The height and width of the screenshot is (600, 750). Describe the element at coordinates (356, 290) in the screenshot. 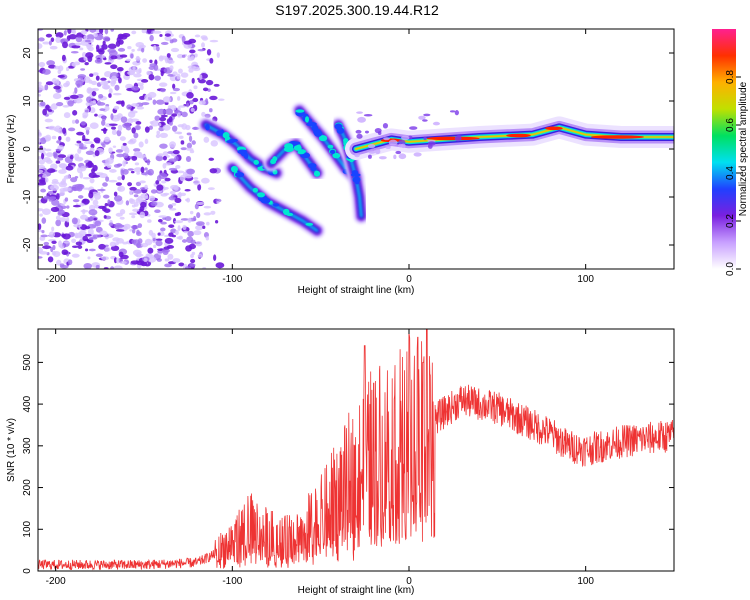

I see `spectrogram-xlabel: Height of straight line (km)` at that location.